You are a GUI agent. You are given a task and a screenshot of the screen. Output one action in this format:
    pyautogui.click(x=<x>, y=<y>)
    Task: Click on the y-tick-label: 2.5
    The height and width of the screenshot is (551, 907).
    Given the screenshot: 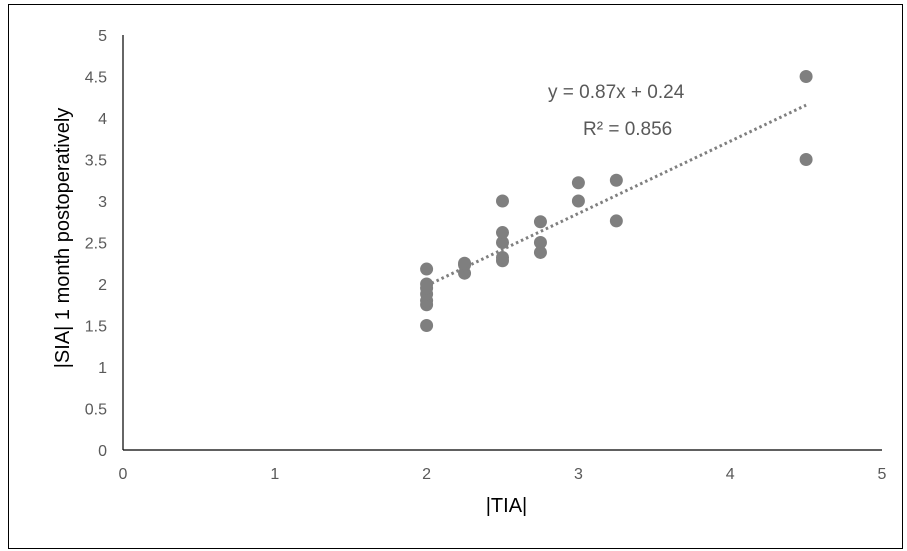 What is the action you would take?
    pyautogui.click(x=96, y=244)
    